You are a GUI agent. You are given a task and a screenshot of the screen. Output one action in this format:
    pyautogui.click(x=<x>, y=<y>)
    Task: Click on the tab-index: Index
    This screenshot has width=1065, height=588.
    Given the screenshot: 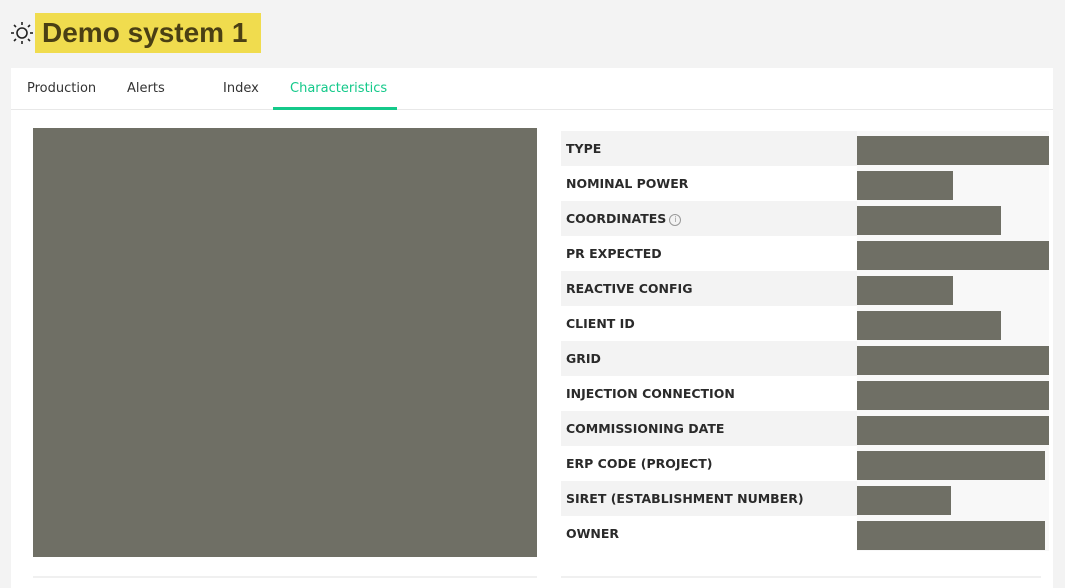 What is the action you would take?
    pyautogui.click(x=241, y=88)
    